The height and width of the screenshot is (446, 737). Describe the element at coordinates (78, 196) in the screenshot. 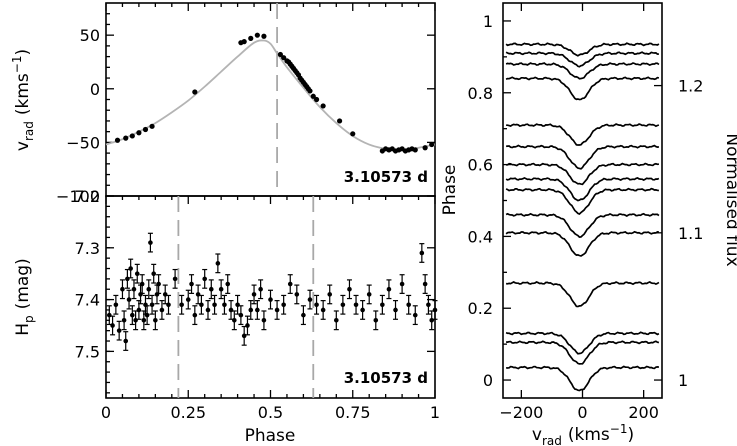

I see `rv-ytick-label: −100` at that location.